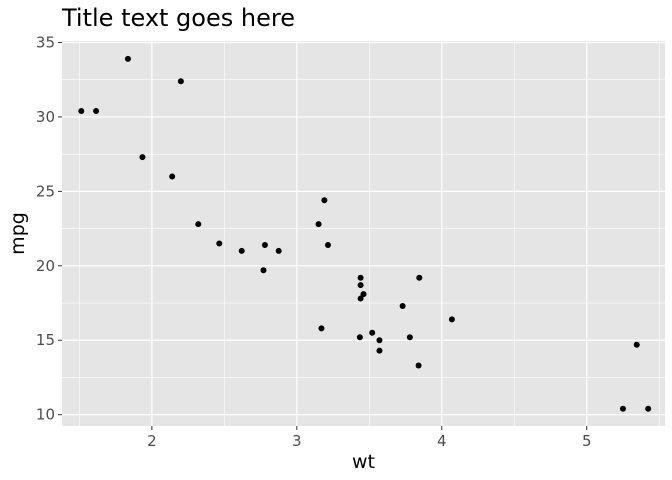 This screenshot has height=480, width=672. Describe the element at coordinates (45, 266) in the screenshot. I see `y-tick-label: 20` at that location.